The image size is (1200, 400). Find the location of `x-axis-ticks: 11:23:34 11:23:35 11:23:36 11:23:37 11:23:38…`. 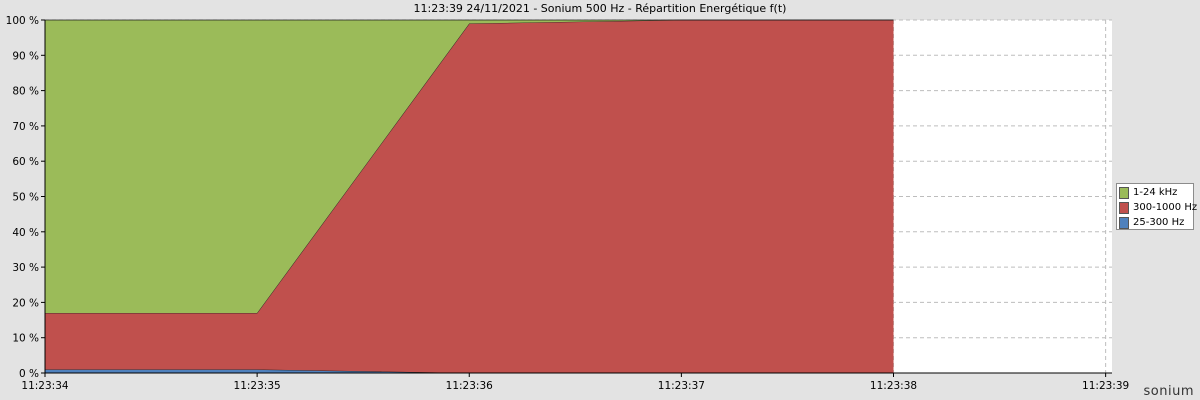

x-axis-ticks: 11:23:34 11:23:35 11:23:36 11:23:37 11:23:38… is located at coordinates (575, 382).